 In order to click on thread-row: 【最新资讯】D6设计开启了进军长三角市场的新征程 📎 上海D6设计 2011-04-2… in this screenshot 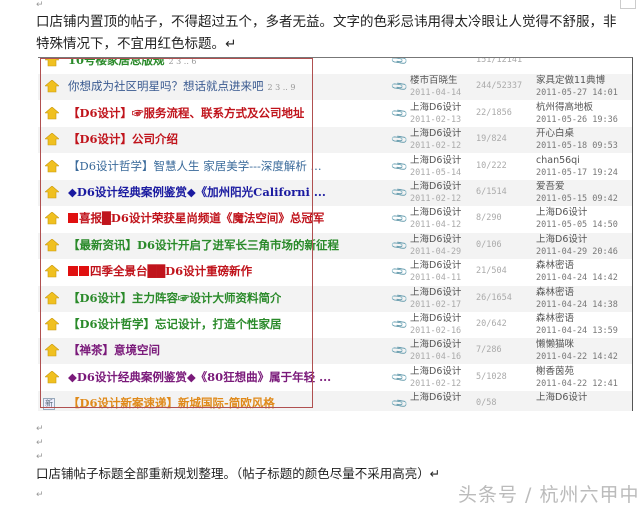, I will do `click(335, 245)`.